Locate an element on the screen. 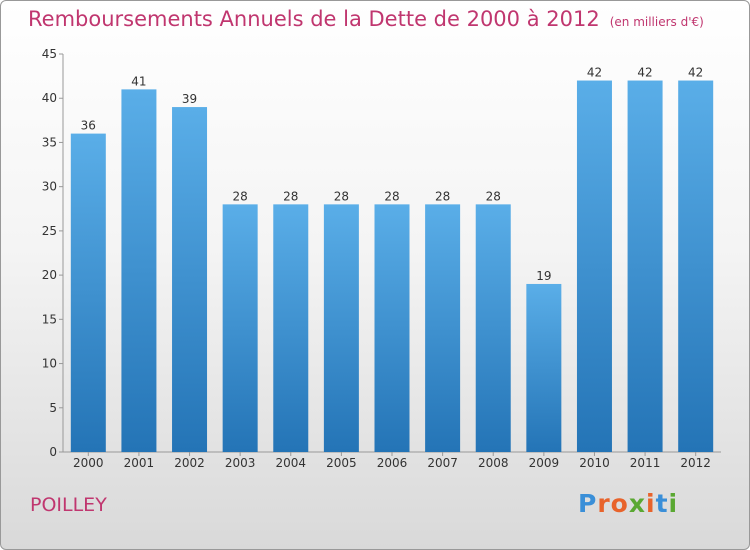 Image resolution: width=750 pixels, height=550 pixels. chart-title-unit: (en milliers d'€) is located at coordinates (656, 22).